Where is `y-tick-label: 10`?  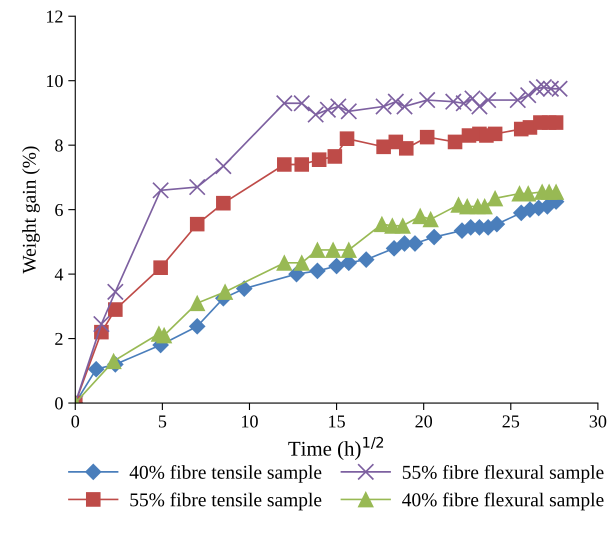 y-tick-label: 10 is located at coordinates (54, 81).